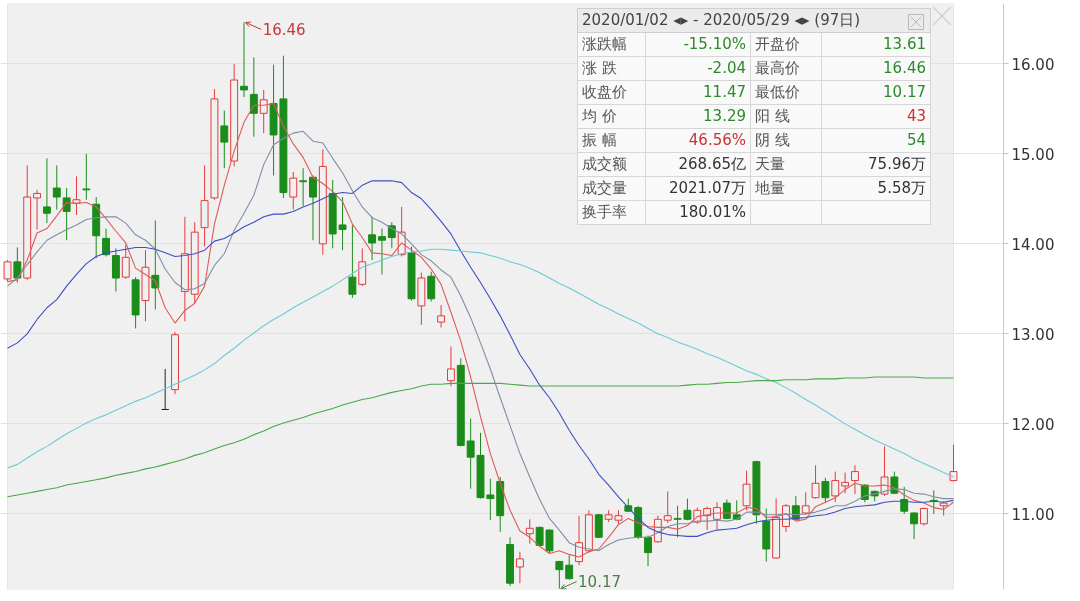 The width and height of the screenshot is (1080, 601). What do you see at coordinates (1033, 334) in the screenshot?
I see `y-tick-label: 13.00` at bounding box center [1033, 334].